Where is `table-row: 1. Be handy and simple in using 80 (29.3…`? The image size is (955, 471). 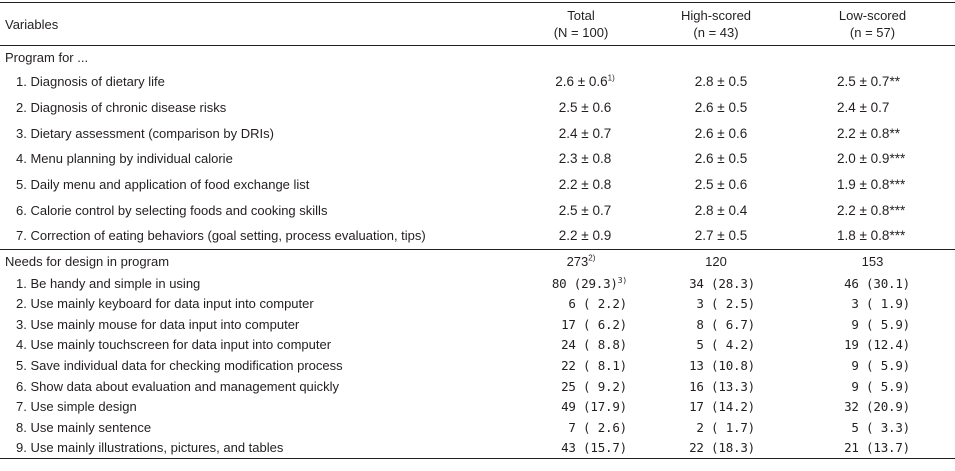 table-row: 1. Be handy and simple in using 80 (29.3… is located at coordinates (477, 283).